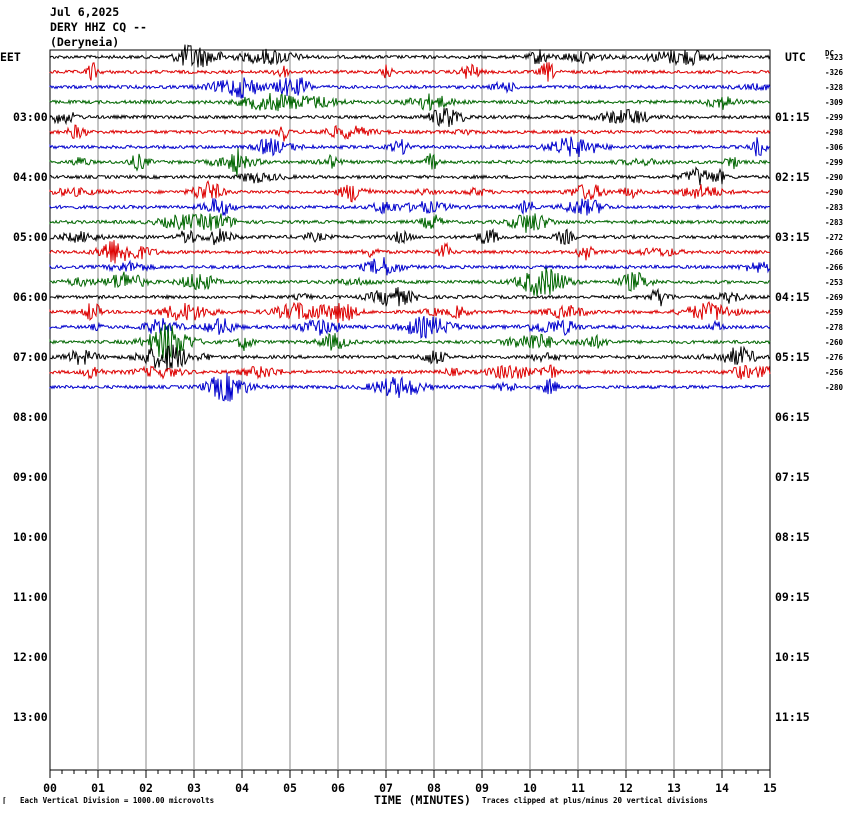 Image resolution: width=850 pixels, height=814 pixels. What do you see at coordinates (834, 387) in the screenshot?
I see `dc-offset-label: -280` at bounding box center [834, 387].